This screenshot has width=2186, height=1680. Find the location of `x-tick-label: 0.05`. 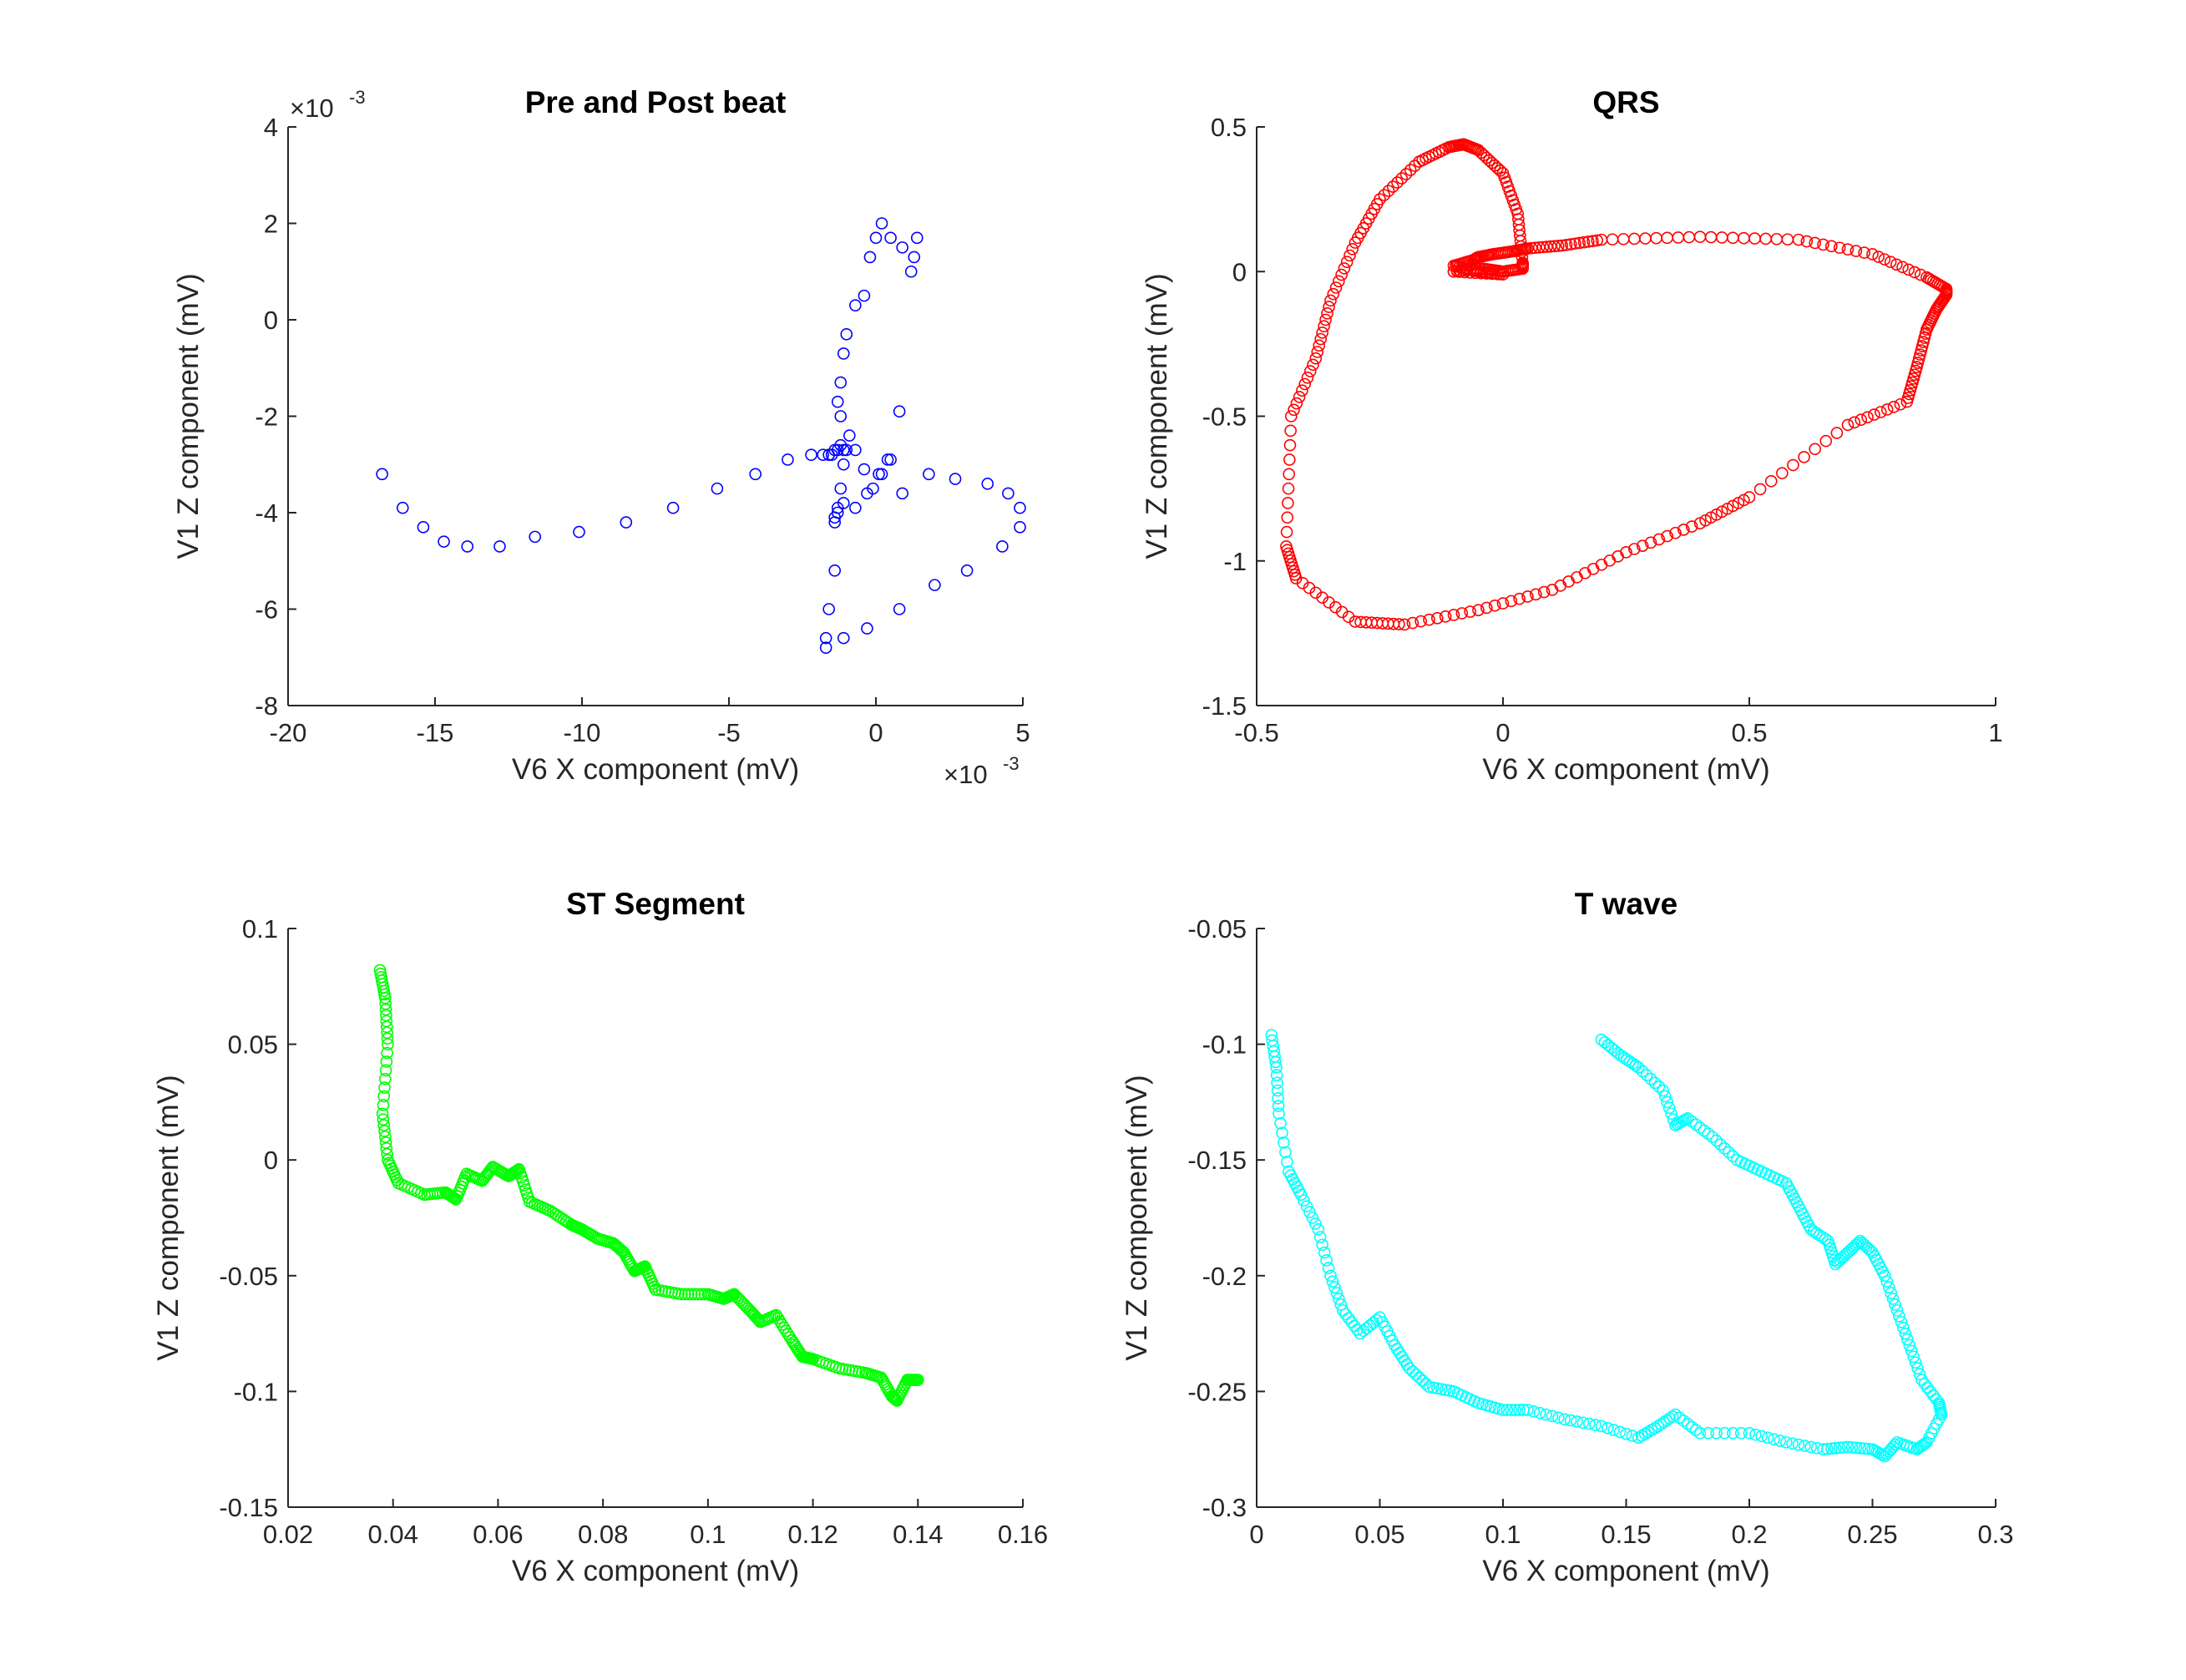

x-tick-label: 0.05 is located at coordinates (1379, 1534).